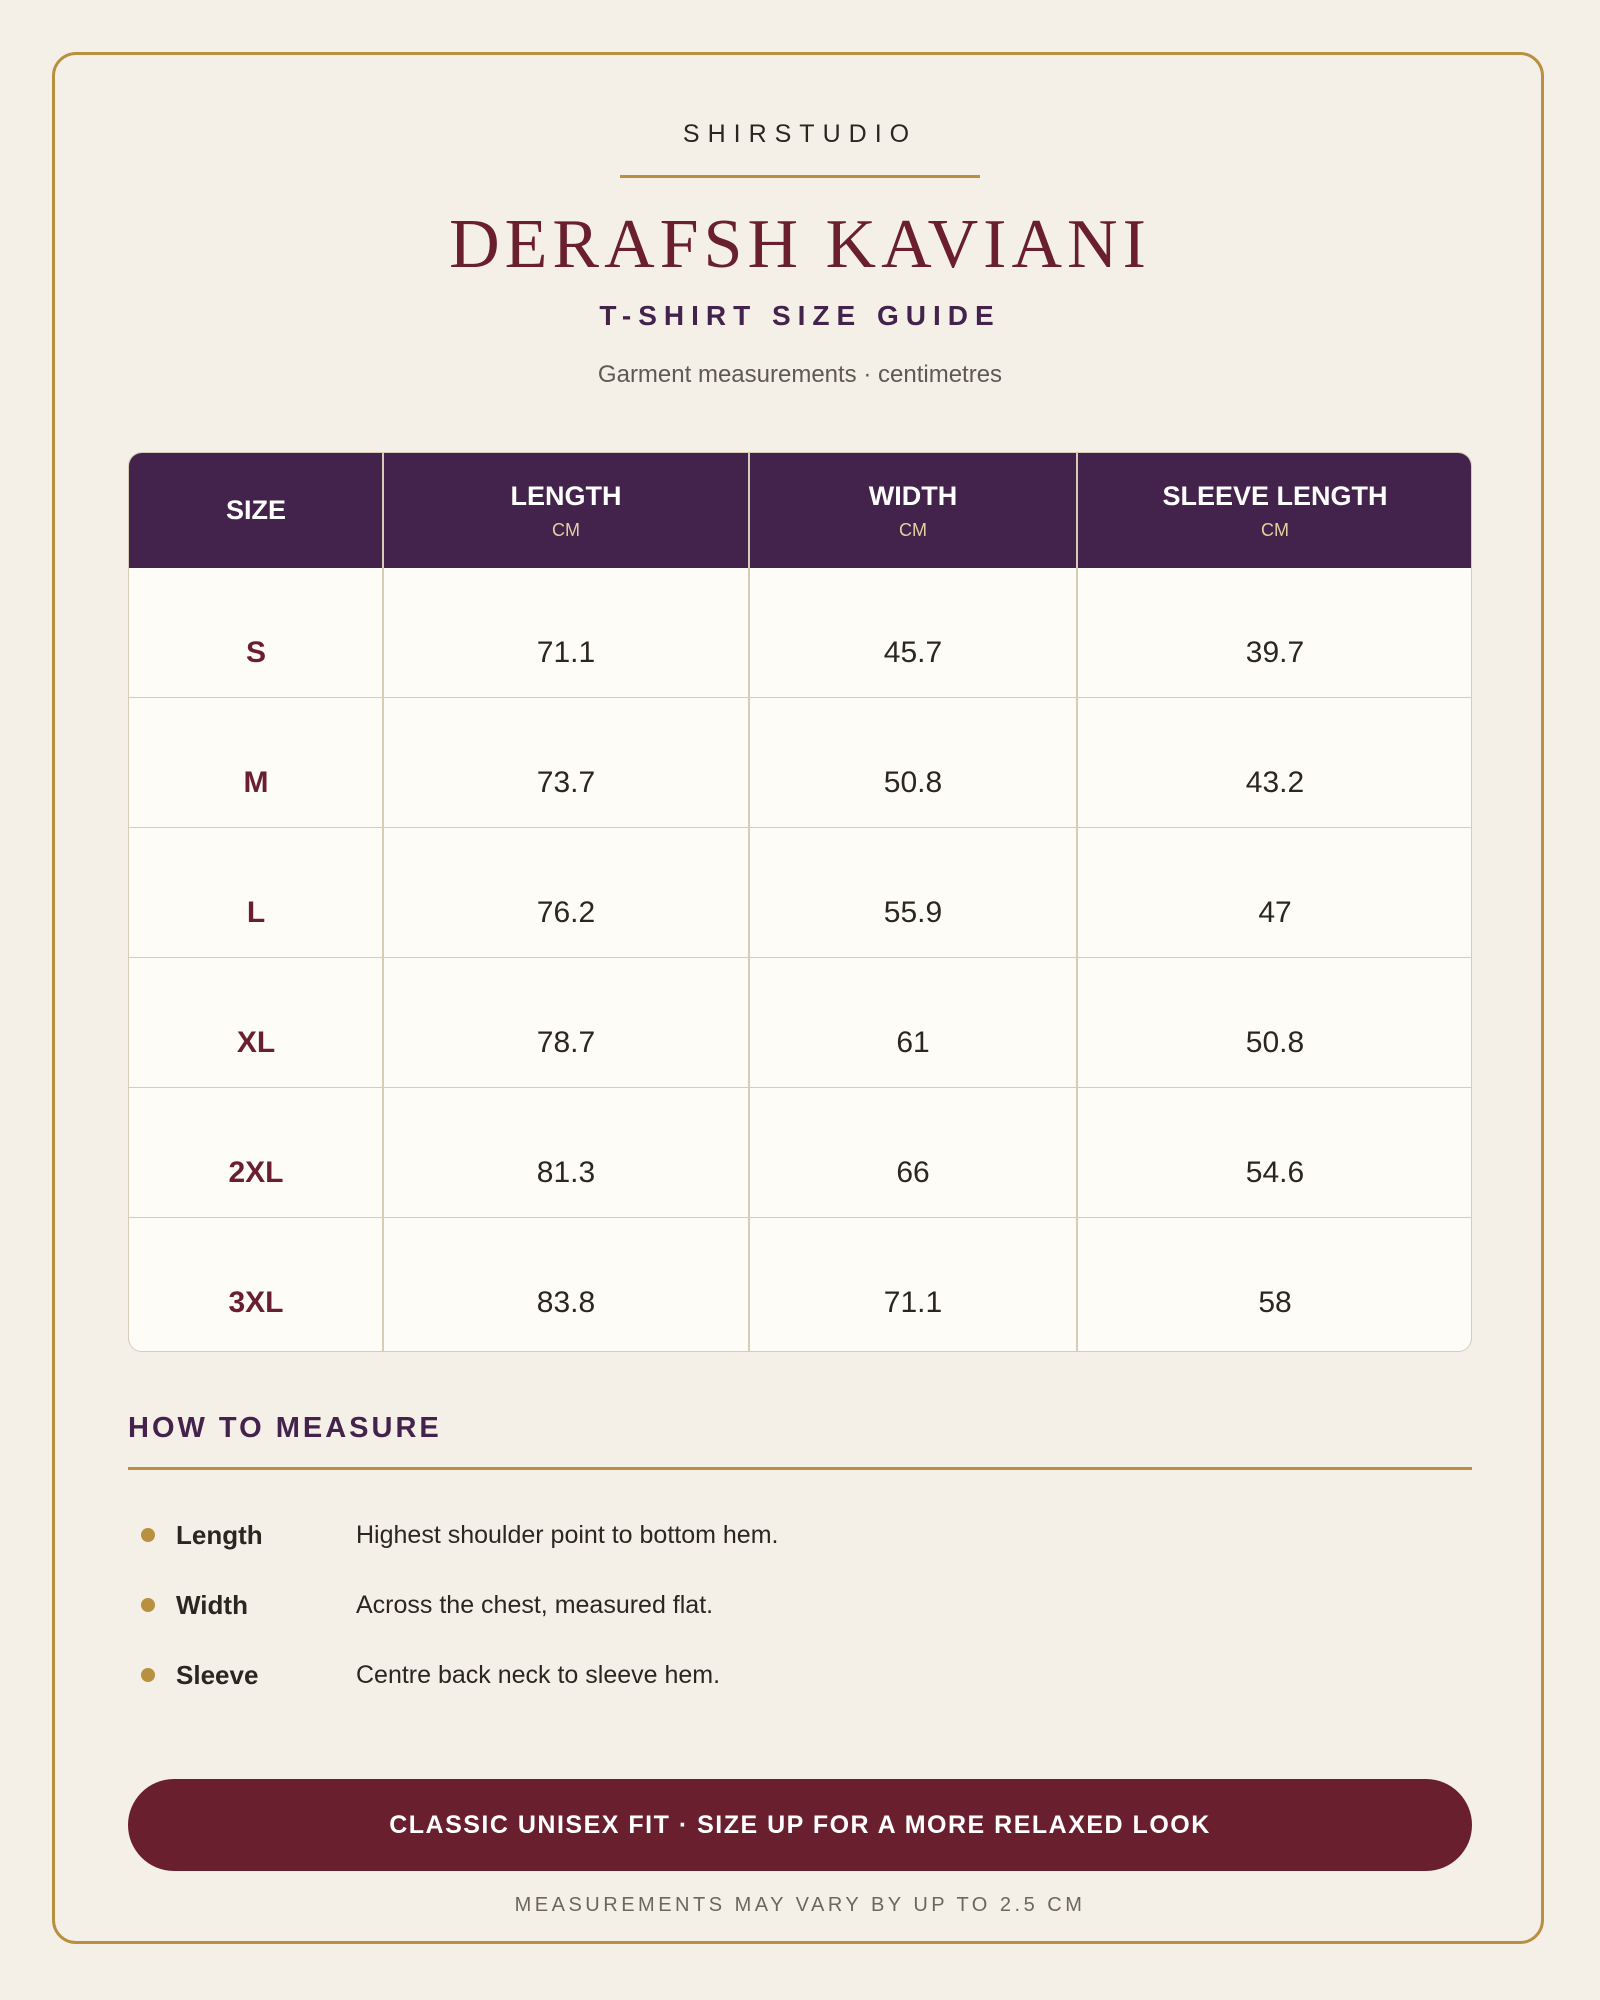  Describe the element at coordinates (913, 633) in the screenshot. I see `measurement: 45.7` at that location.